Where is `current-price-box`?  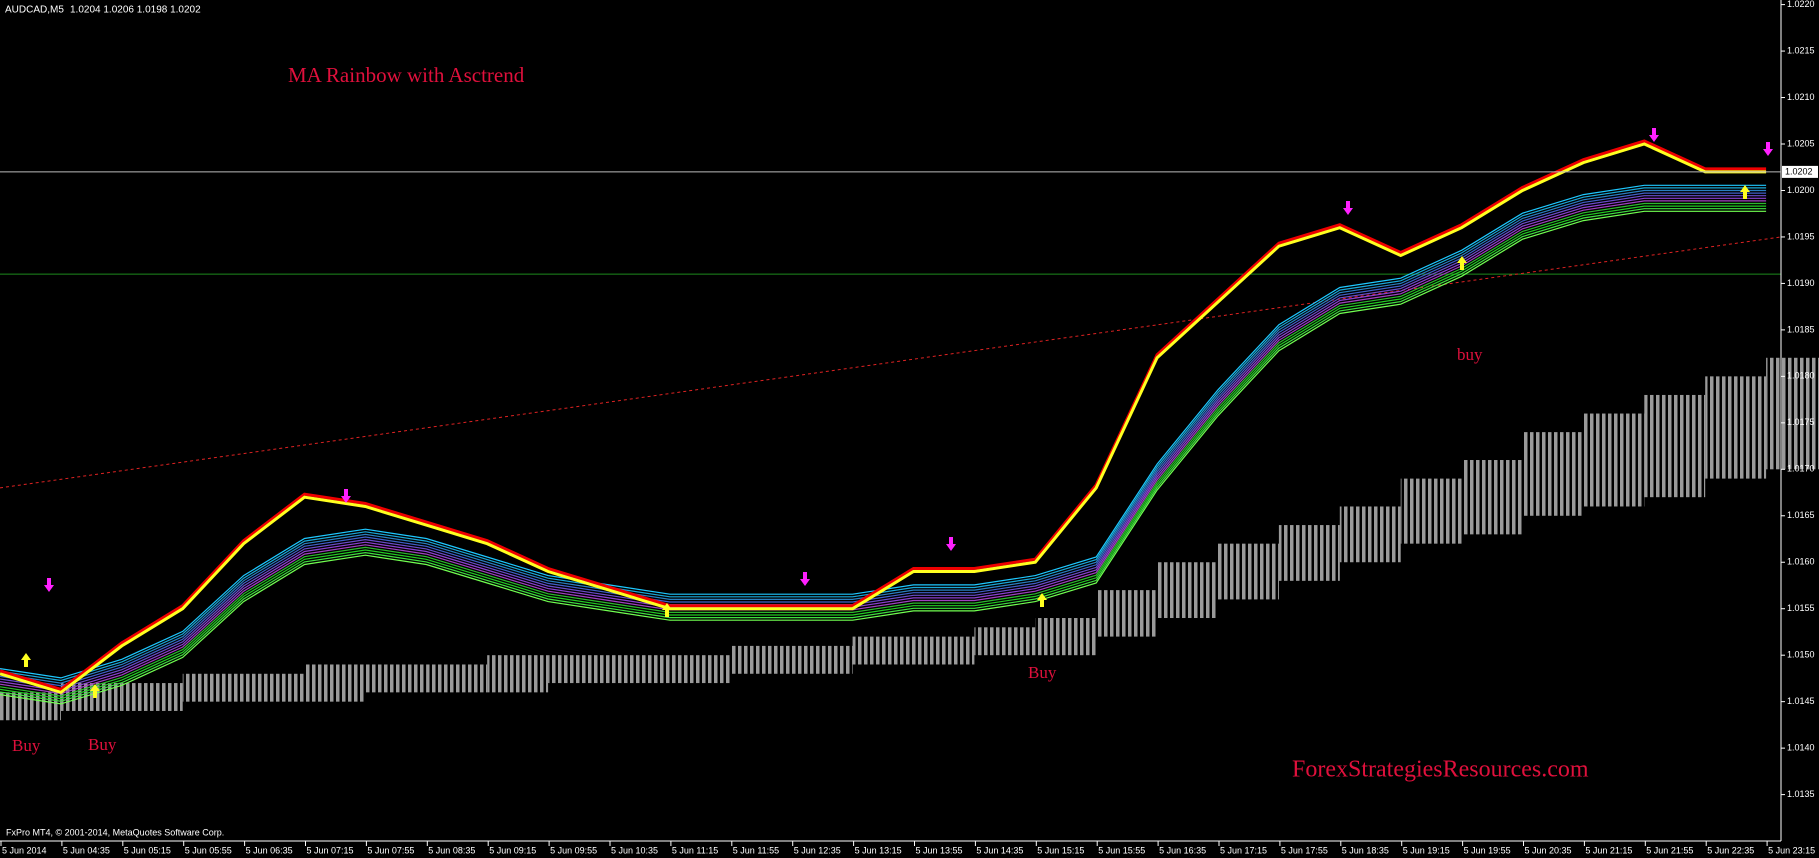
current-price-box is located at coordinates (1800, 171).